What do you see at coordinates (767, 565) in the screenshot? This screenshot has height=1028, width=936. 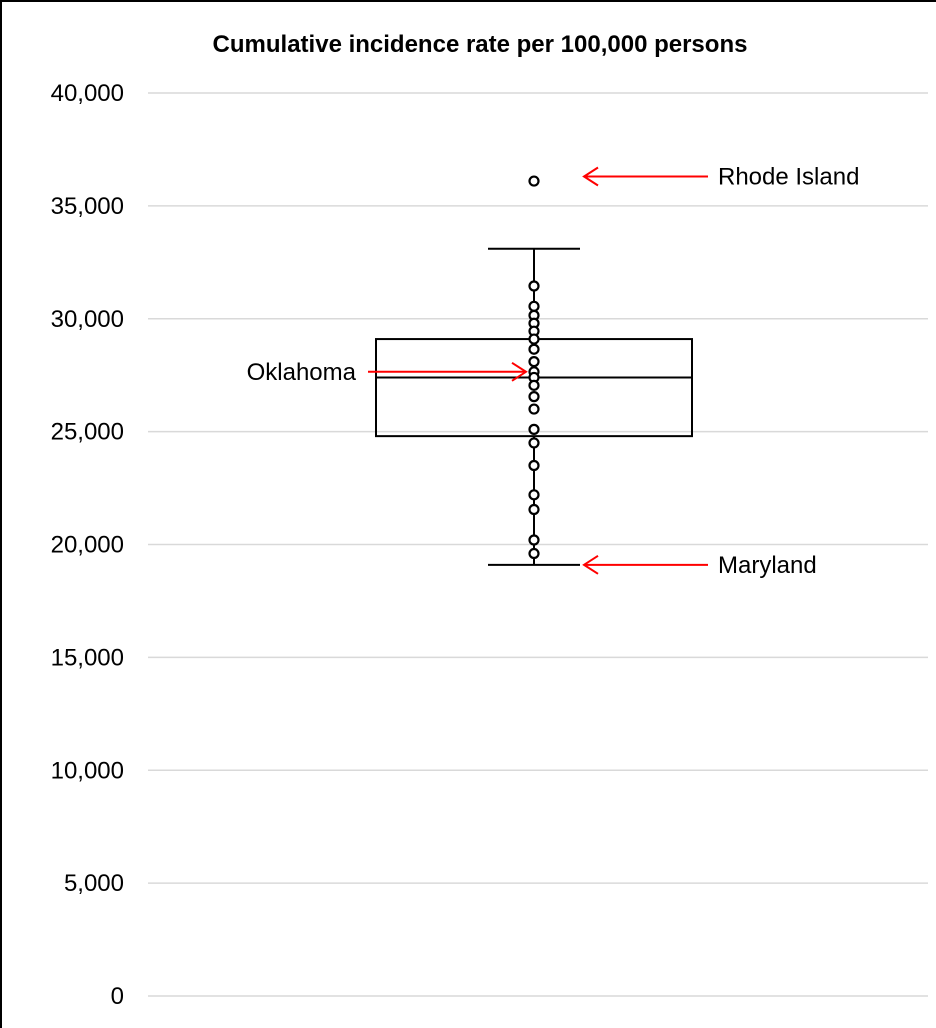 I see `annotation-label: Maryland` at bounding box center [767, 565].